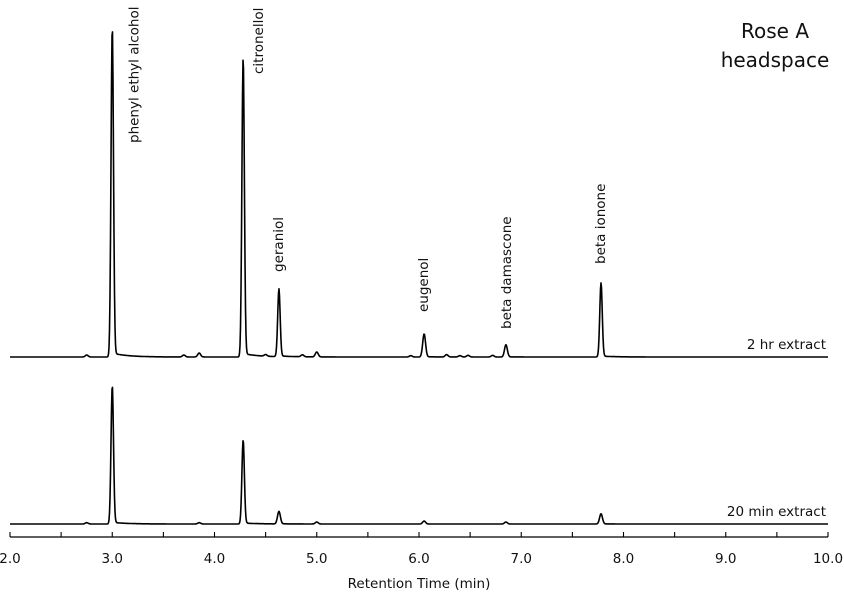 Image resolution: width=844 pixels, height=594 pixels. What do you see at coordinates (279, 244) in the screenshot?
I see `peak-label-geraniol: geraniol` at bounding box center [279, 244].